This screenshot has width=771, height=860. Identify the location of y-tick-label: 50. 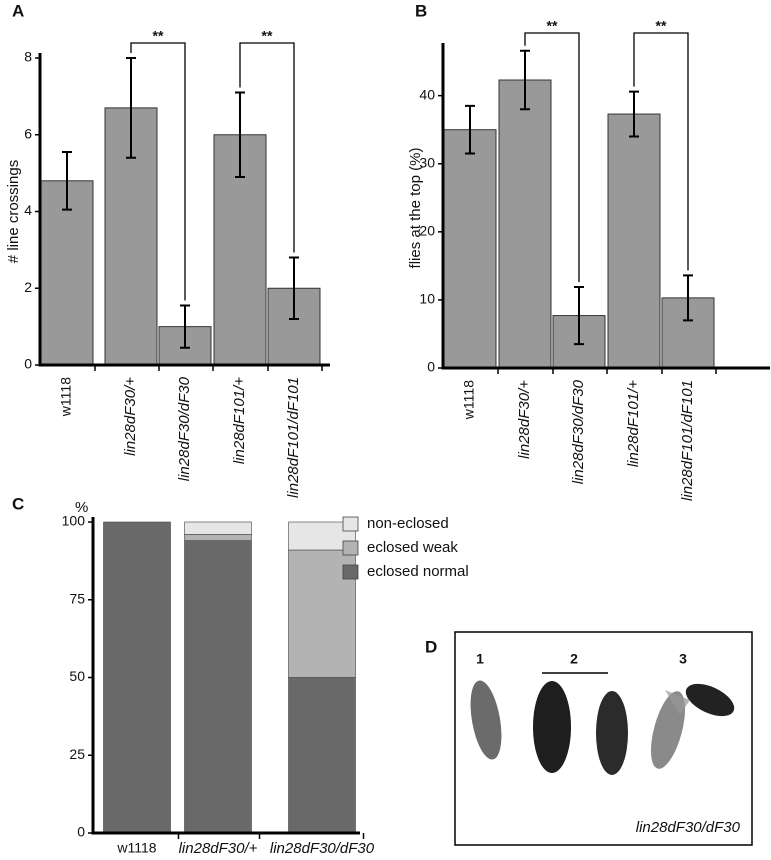
(77, 676).